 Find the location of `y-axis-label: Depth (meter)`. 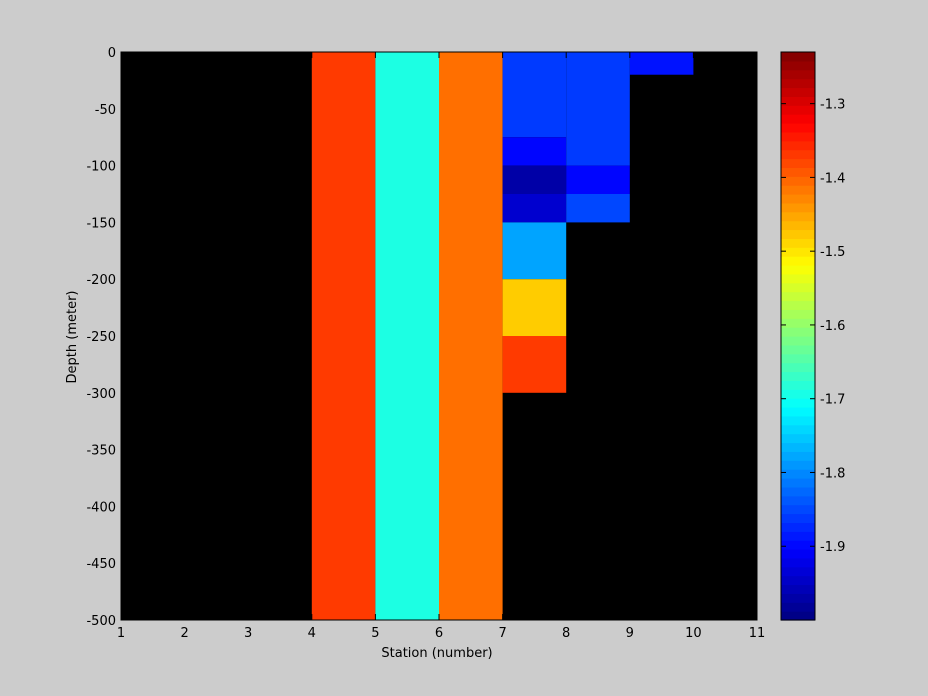

y-axis-label: Depth (meter) is located at coordinates (72, 337).